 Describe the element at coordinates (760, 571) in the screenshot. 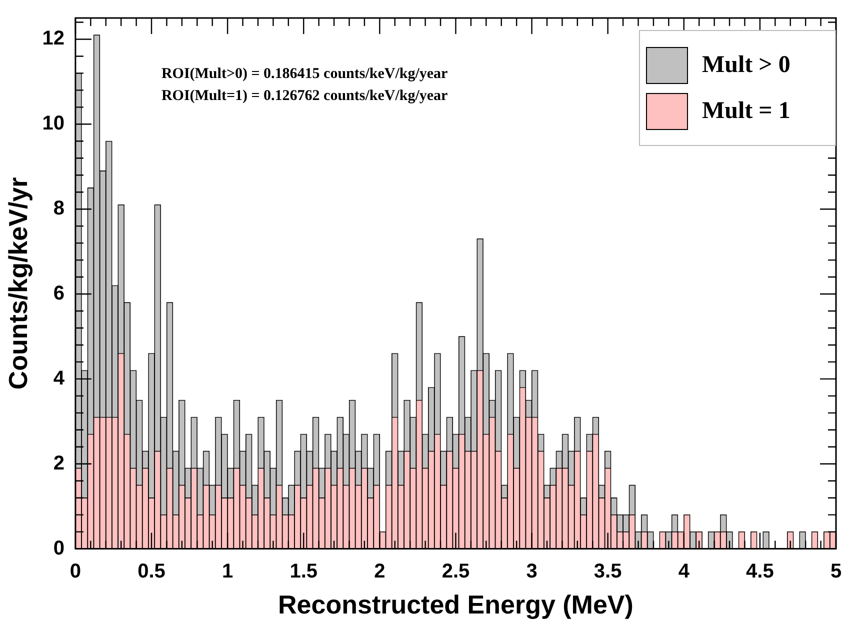

I see `x-tick-label: 4.5` at that location.